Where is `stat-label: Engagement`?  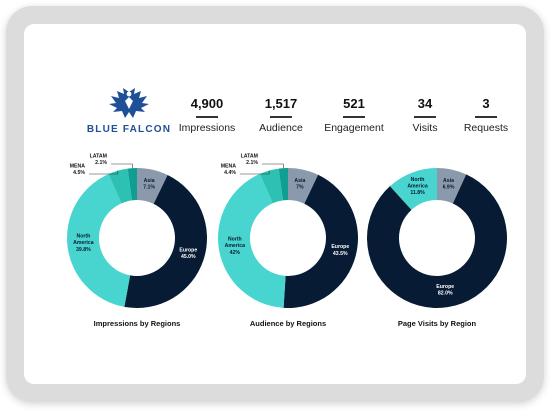
stat-label: Engagement is located at coordinates (354, 128).